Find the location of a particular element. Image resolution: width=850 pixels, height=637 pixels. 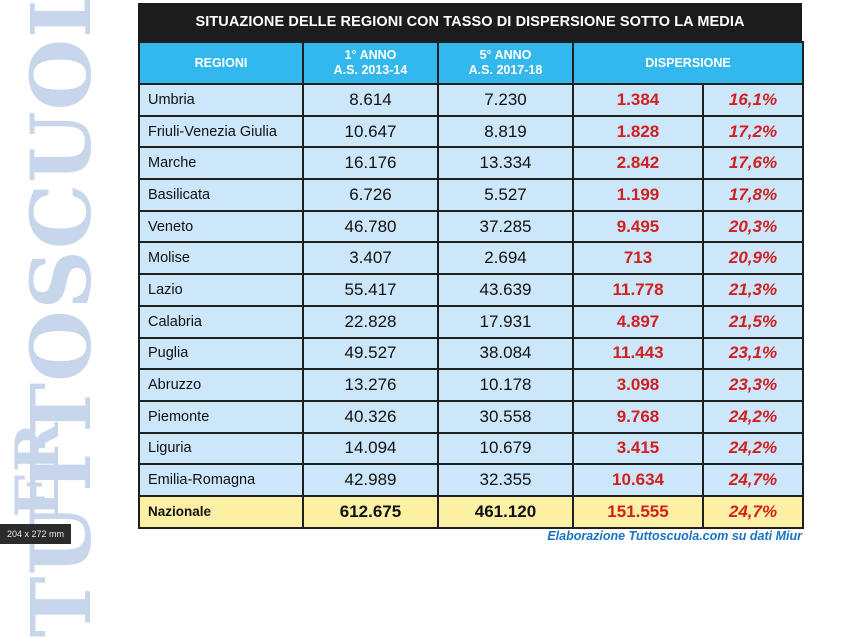

table-row: Molise 3.407 2.694 713 20,9% is located at coordinates (471, 258).